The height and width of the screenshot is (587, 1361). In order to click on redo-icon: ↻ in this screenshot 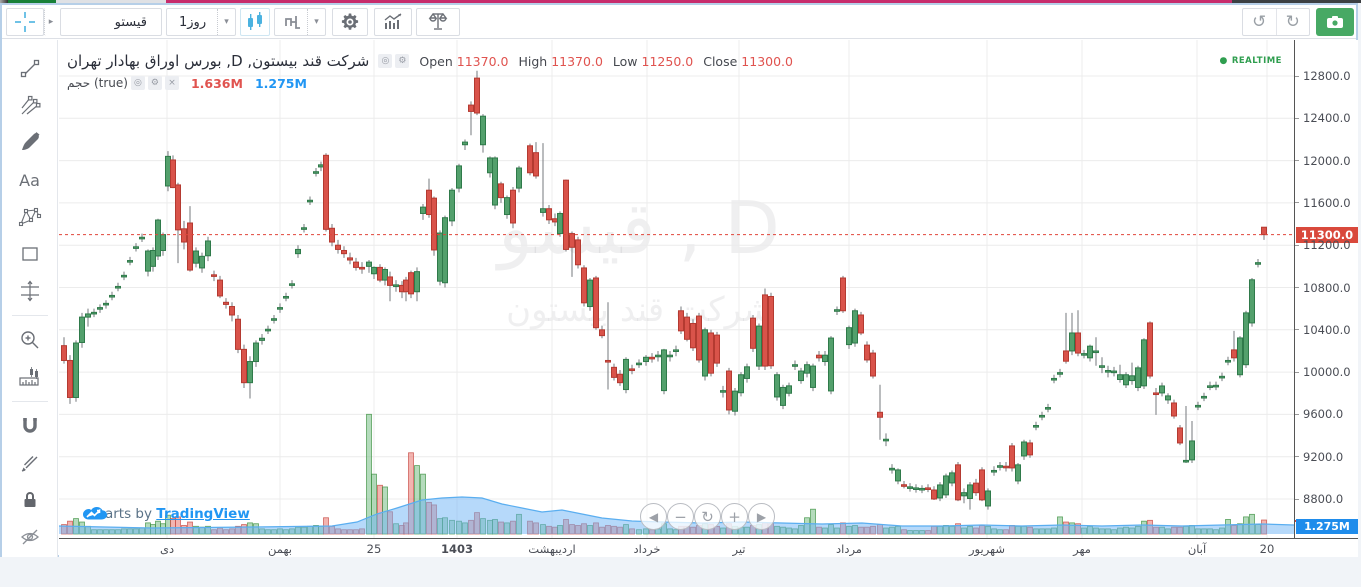, I will do `click(1292, 22)`.